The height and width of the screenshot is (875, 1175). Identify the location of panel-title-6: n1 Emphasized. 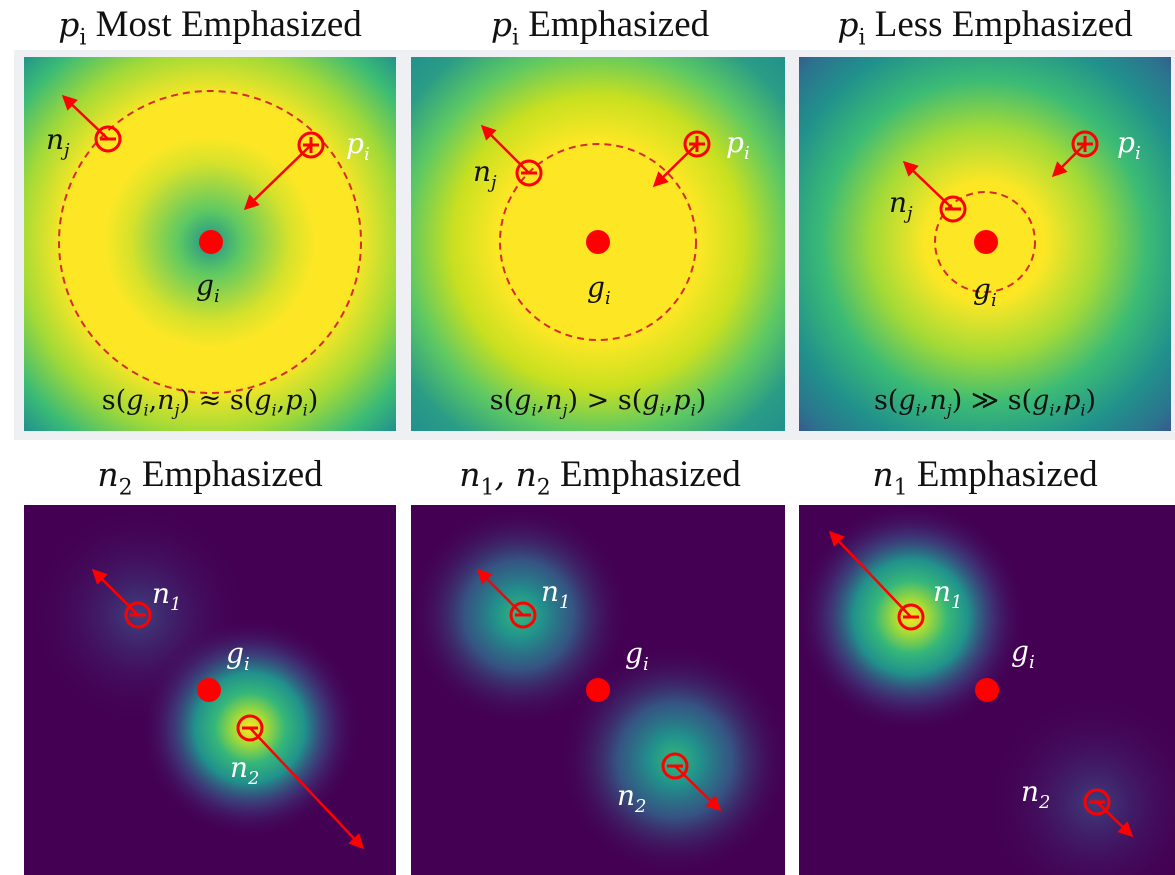
(985, 477).